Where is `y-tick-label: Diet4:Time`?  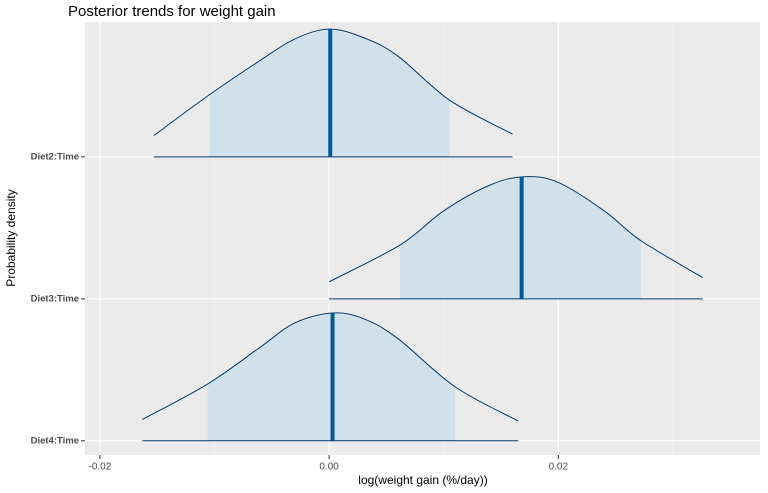 y-tick-label: Diet4:Time is located at coordinates (55, 440).